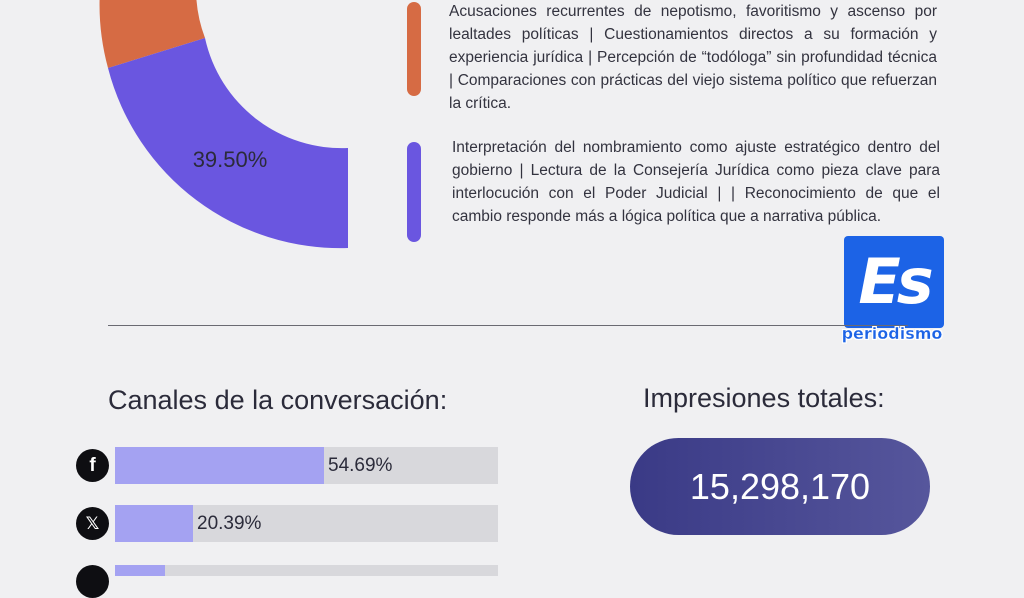 The image size is (1024, 598). What do you see at coordinates (140, 570) in the screenshot?
I see `instagram-bar` at bounding box center [140, 570].